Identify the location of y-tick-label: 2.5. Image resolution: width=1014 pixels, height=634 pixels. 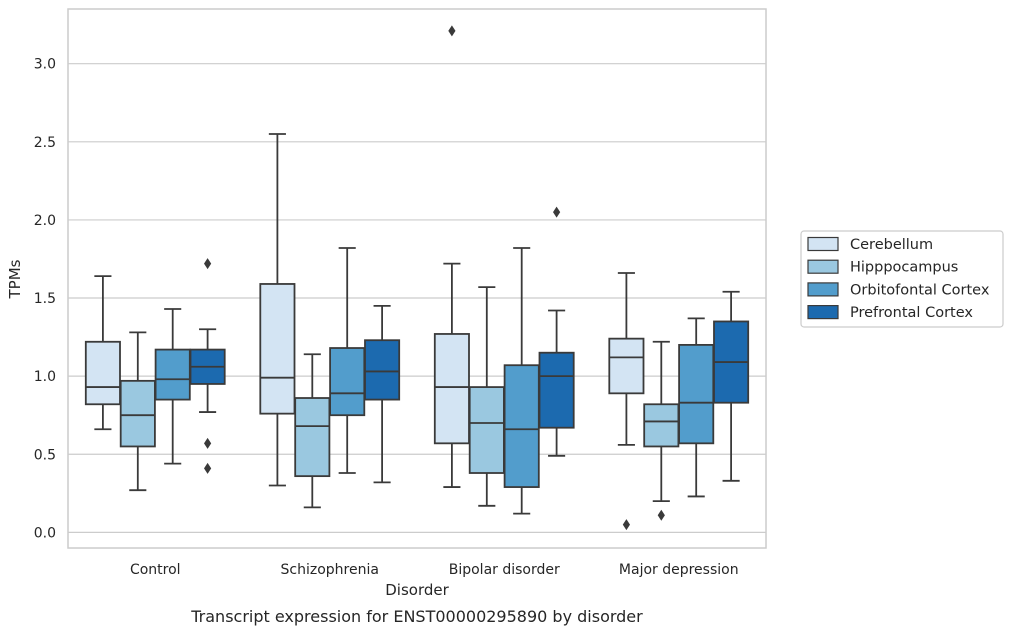
(45, 143).